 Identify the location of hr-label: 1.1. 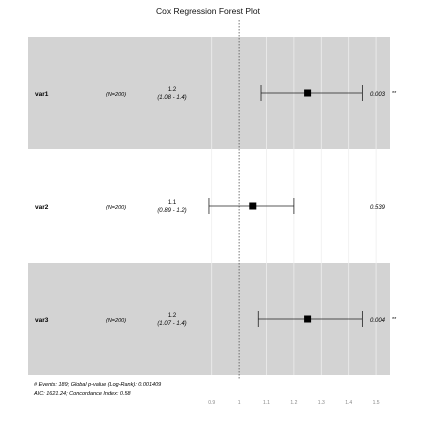
(172, 203).